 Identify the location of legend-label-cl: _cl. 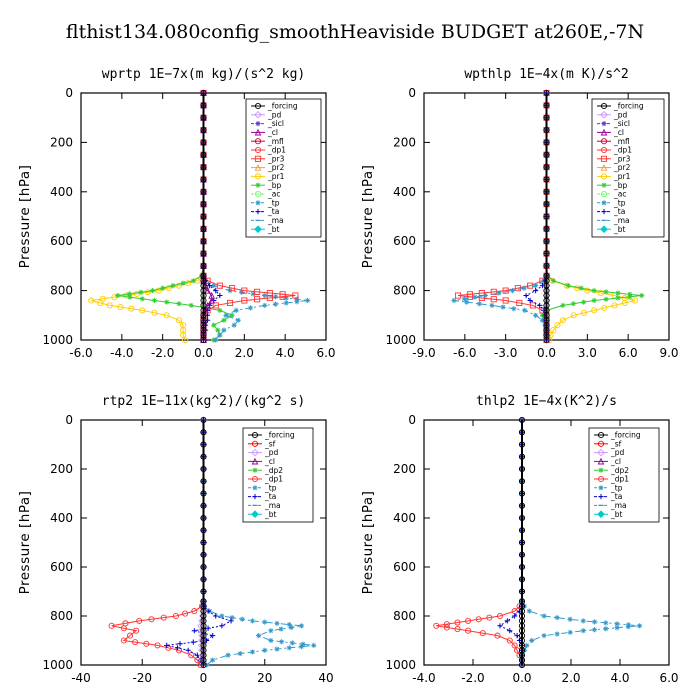
(269, 461).